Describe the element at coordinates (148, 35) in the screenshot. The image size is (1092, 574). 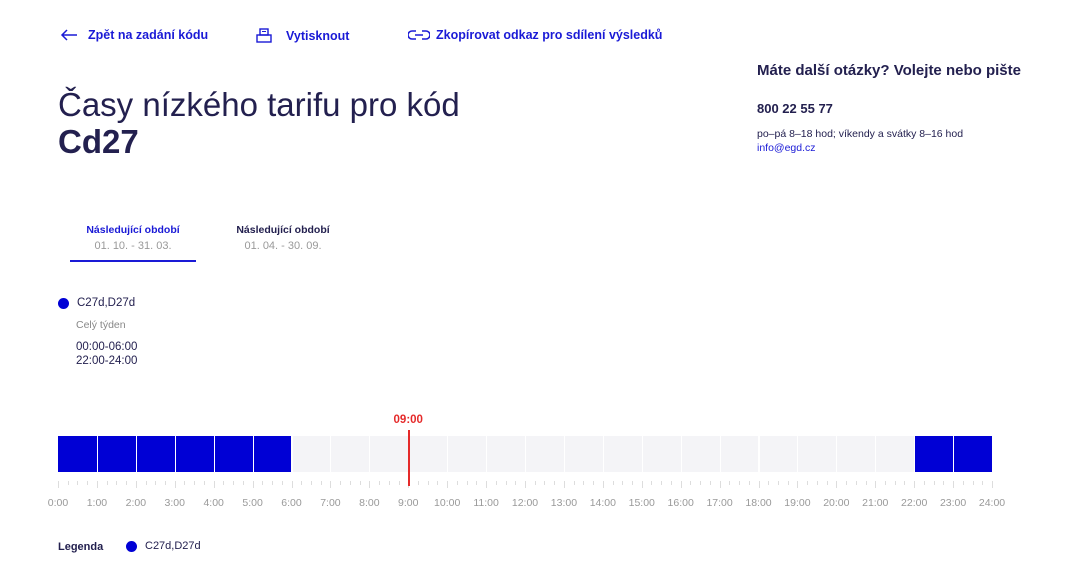
I see `back-label: Zpět na zadání kódu` at that location.